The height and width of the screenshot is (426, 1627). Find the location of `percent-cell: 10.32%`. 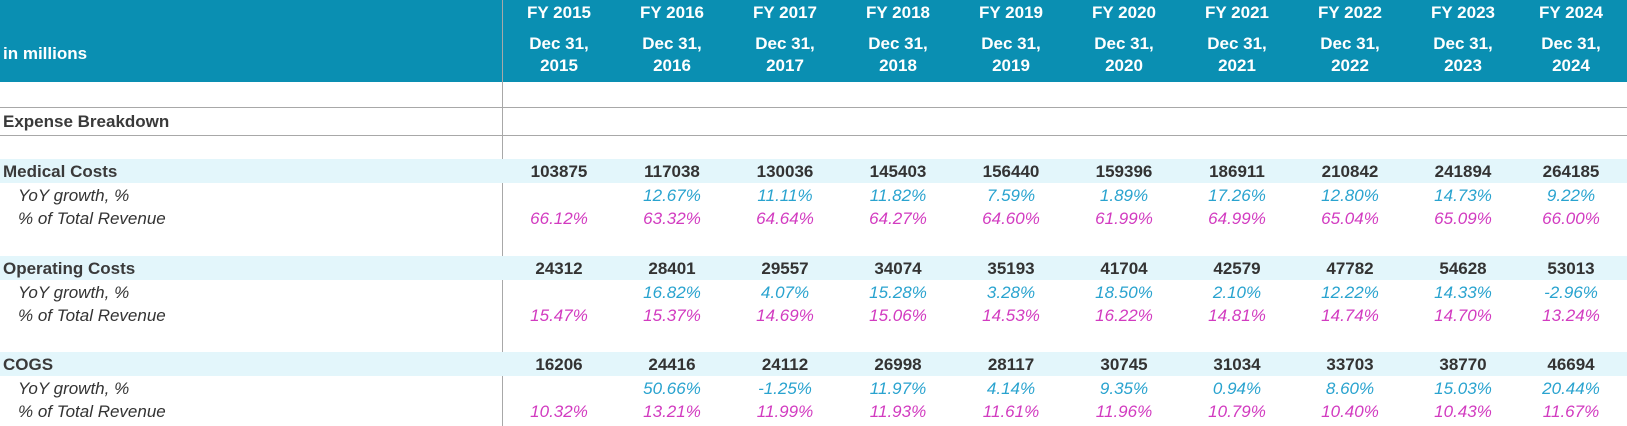

percent-cell: 10.32% is located at coordinates (559, 411).